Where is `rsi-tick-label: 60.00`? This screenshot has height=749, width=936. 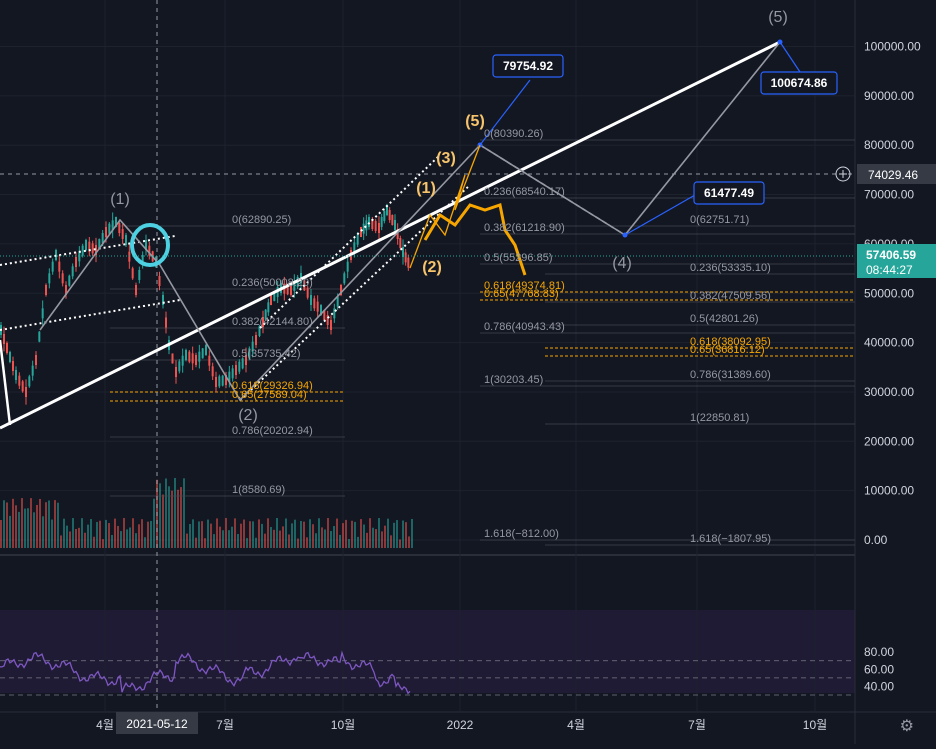 rsi-tick-label: 60.00 is located at coordinates (879, 669).